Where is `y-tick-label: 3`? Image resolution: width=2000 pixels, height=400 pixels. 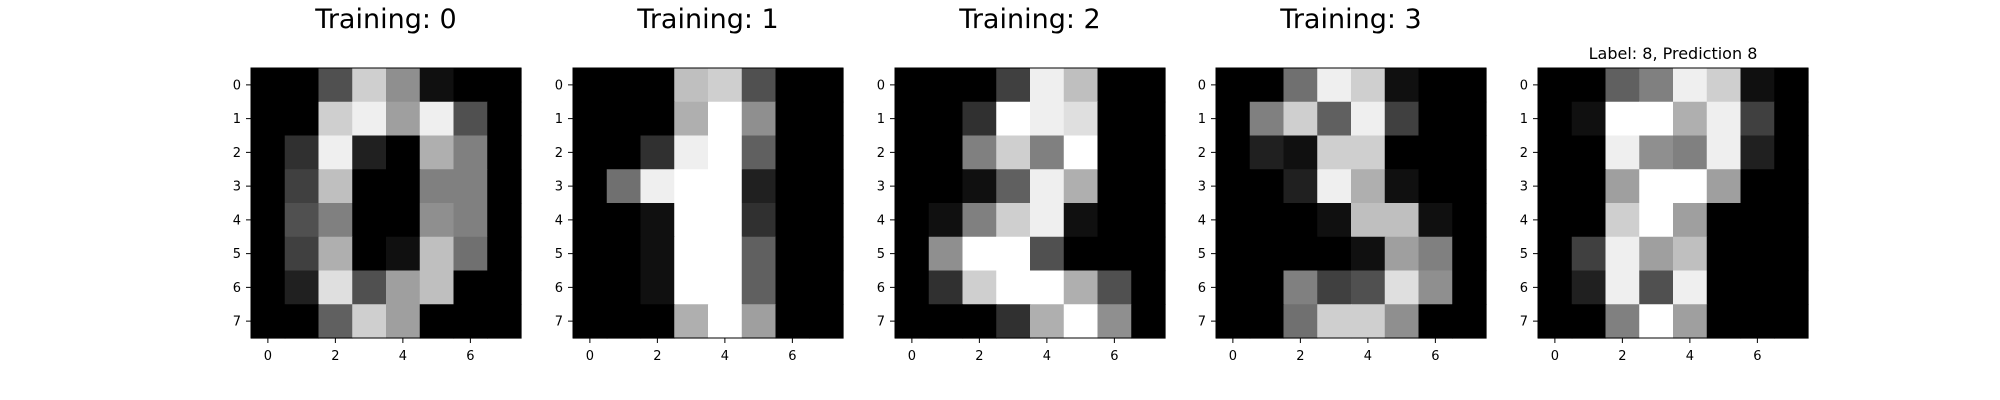
y-tick-label: 3 is located at coordinates (237, 187).